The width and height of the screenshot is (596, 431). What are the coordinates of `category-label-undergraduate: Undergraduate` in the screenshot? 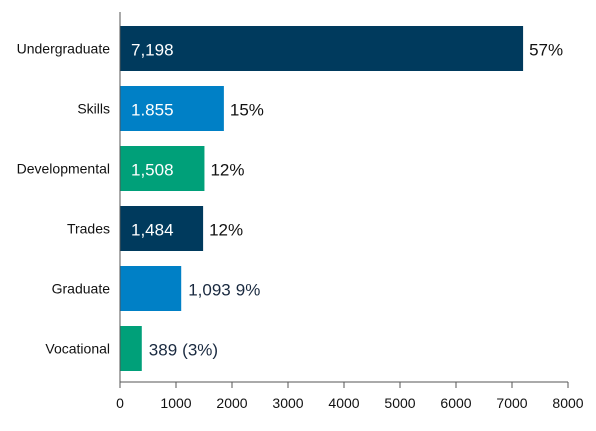 It's located at (64, 49).